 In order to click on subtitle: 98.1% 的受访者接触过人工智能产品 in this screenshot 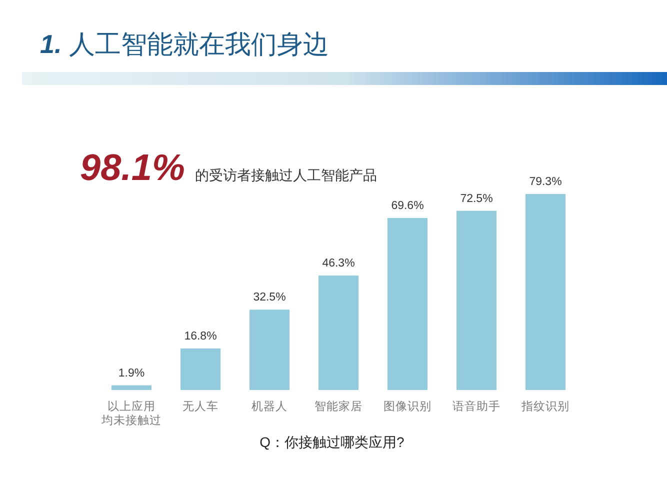, I will do `click(228, 167)`.